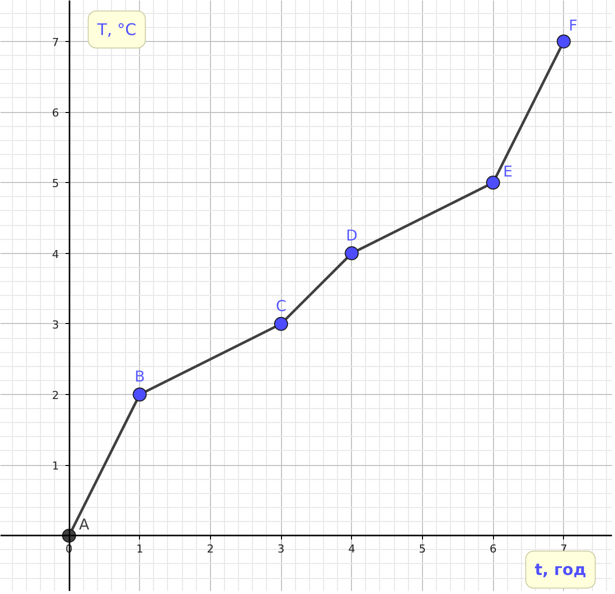 This screenshot has height=594, width=615. What do you see at coordinates (139, 377) in the screenshot?
I see `annotation: B` at bounding box center [139, 377].